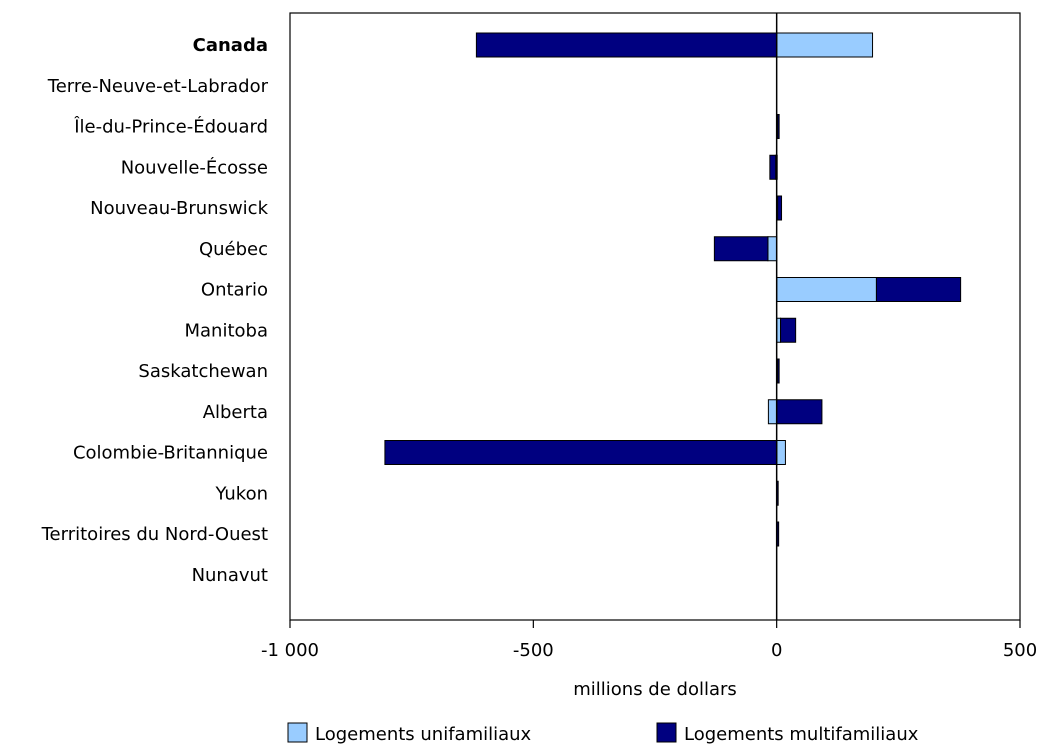  What do you see at coordinates (203, 371) in the screenshot?
I see `category-label: Saskatchewan` at bounding box center [203, 371].